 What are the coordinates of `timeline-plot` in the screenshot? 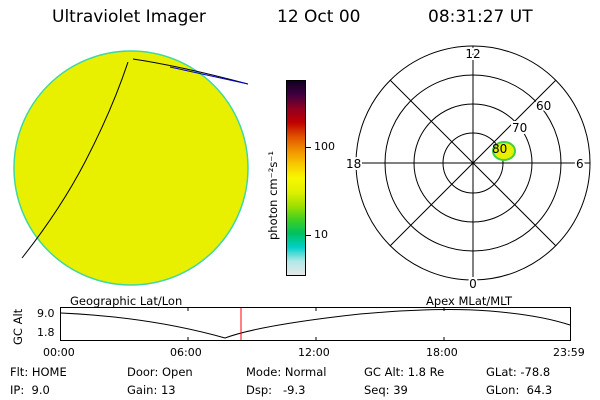 It's located at (315, 324).